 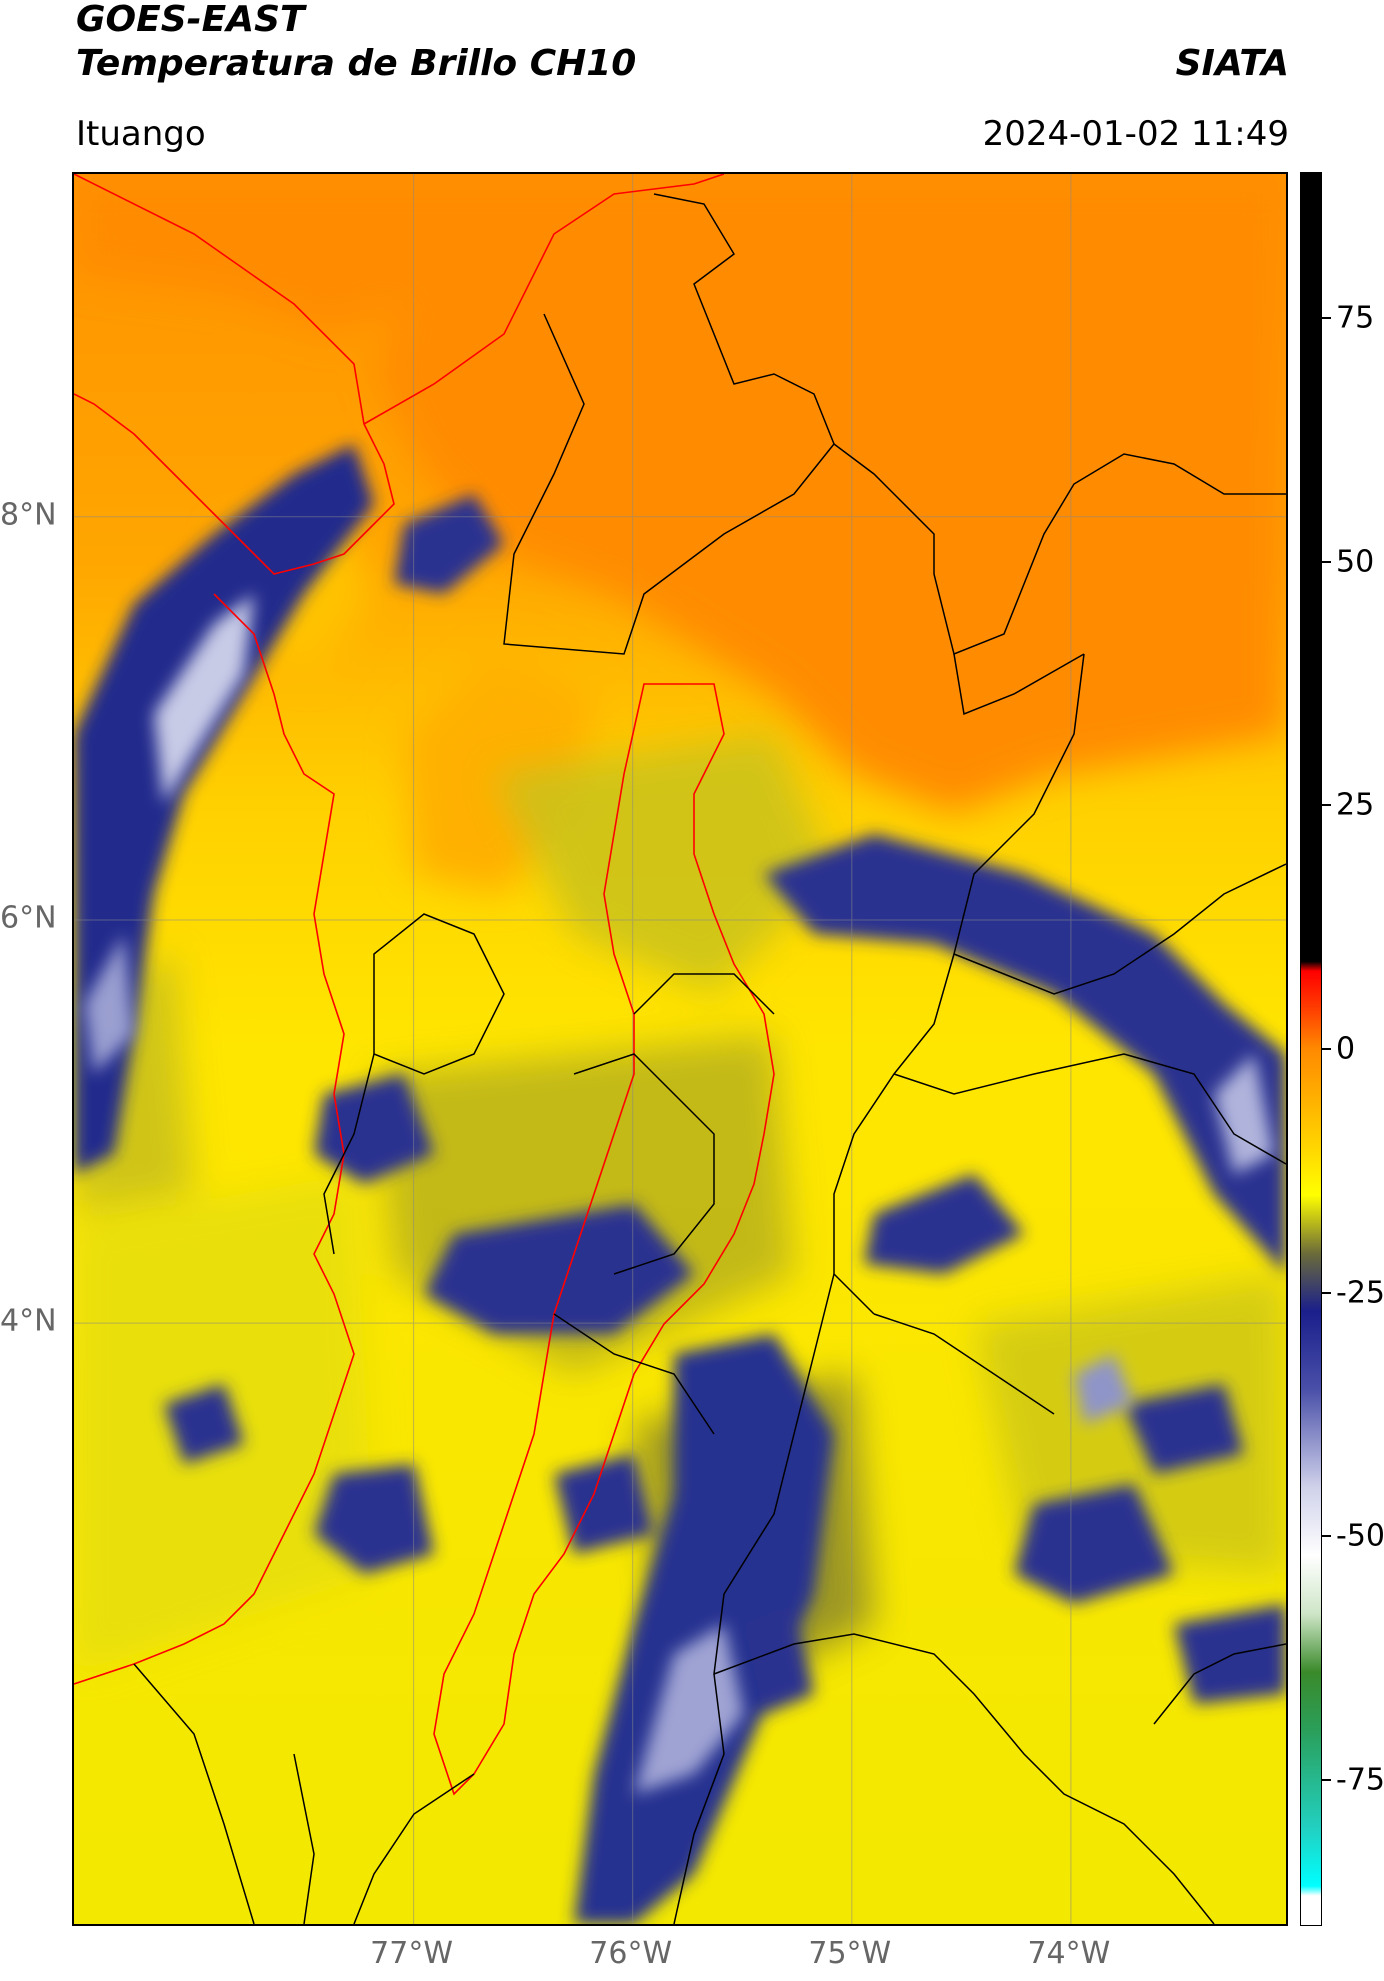 I want to click on lon-tick-label: 77°W, so click(x=412, y=1953).